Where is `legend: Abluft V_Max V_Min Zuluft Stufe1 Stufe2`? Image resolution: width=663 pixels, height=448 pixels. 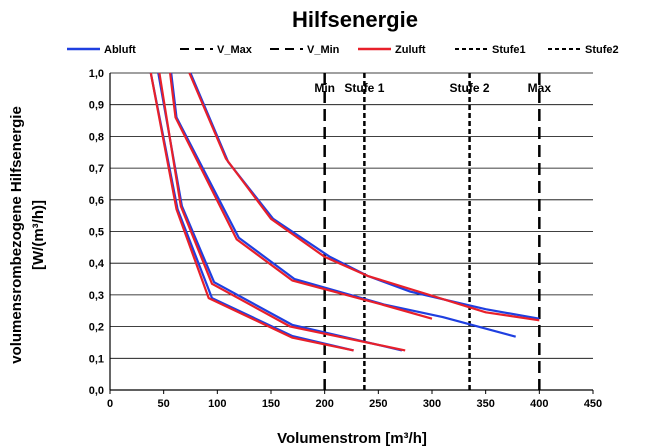
legend: Abluft V_Max V_Min Zuluft Stufe1 Stufe2 is located at coordinates (343, 50).